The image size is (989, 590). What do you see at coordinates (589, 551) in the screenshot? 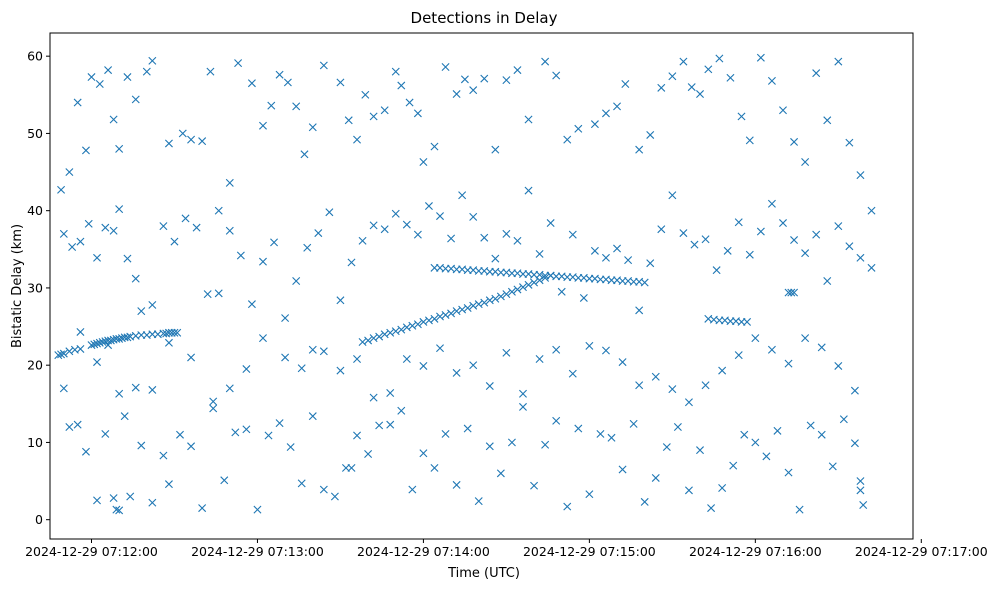
I see `x-tick-label: 2024-12-29 07:15:00` at bounding box center [589, 551].